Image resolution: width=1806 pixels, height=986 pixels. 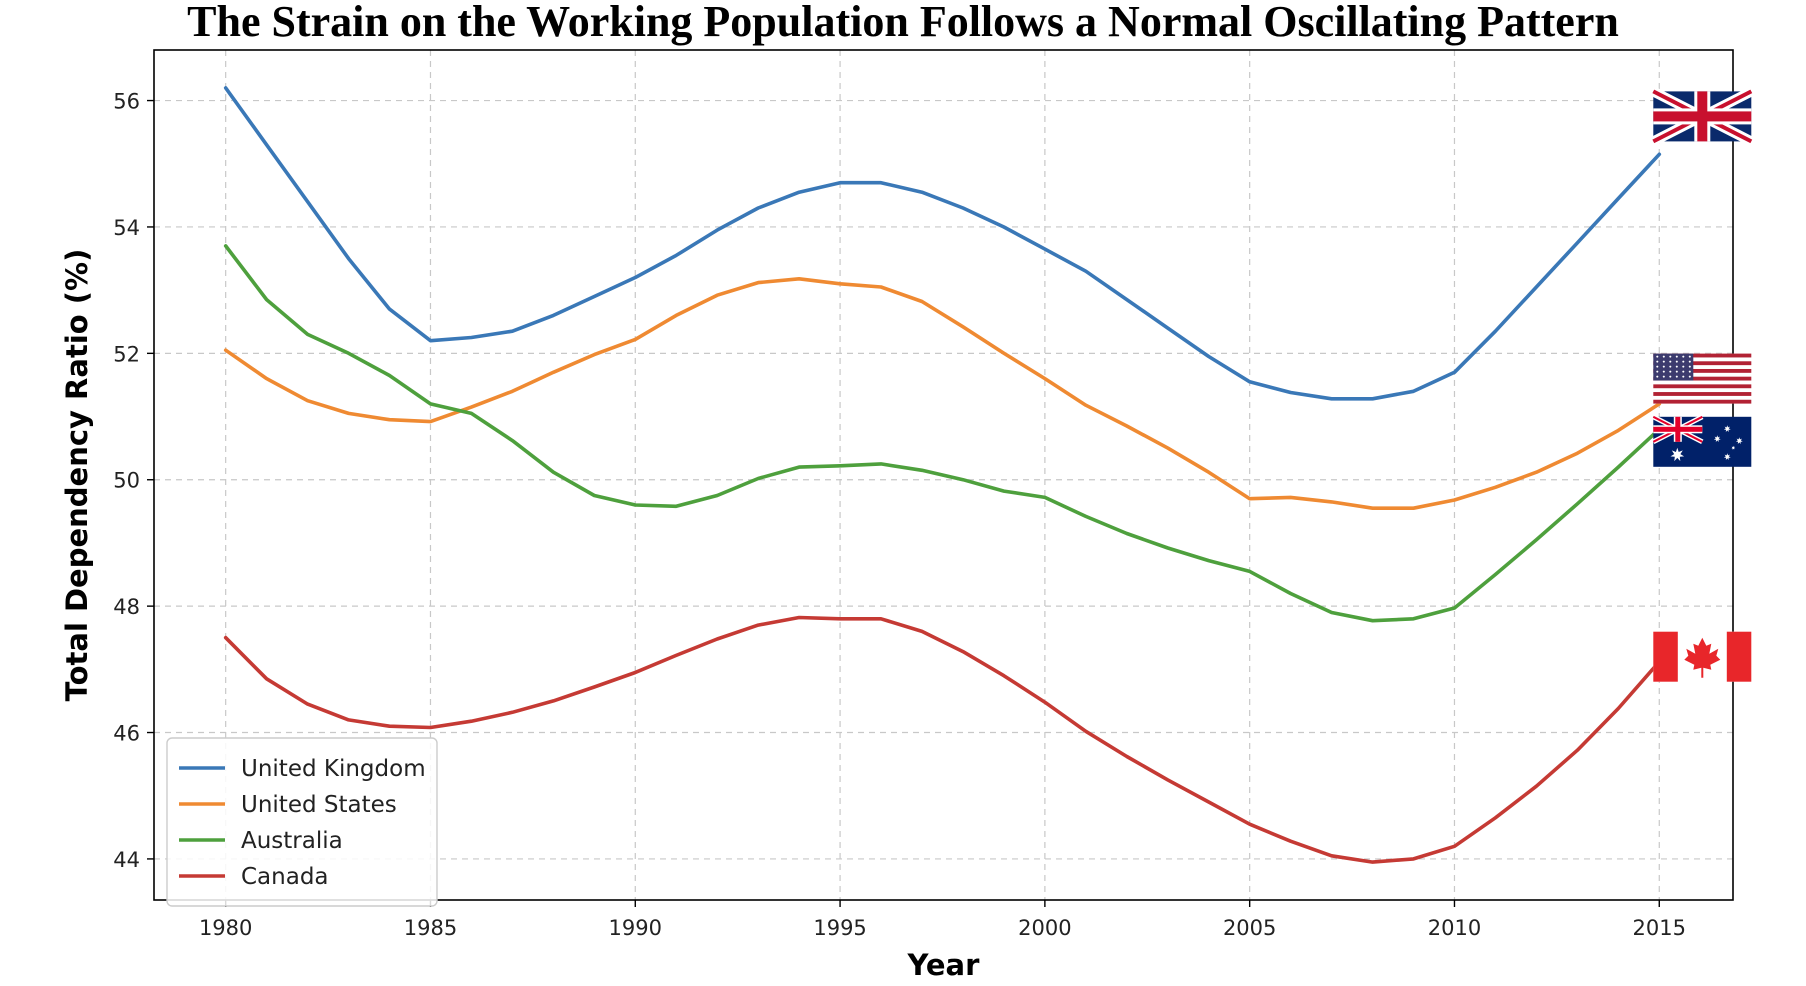 I want to click on legend-item: United States, so click(x=288, y=805).